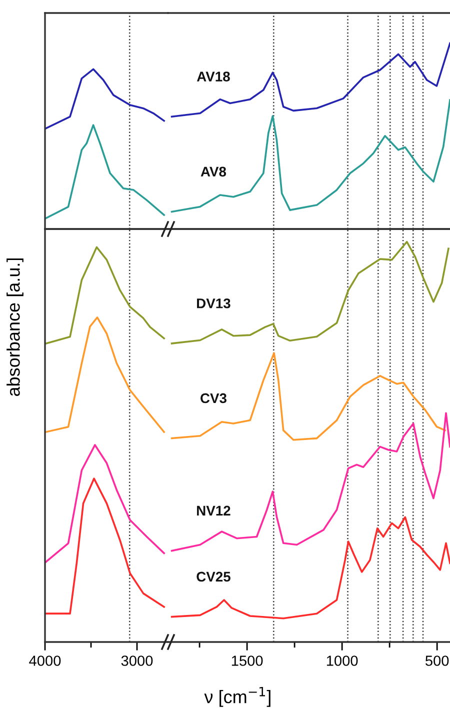 This screenshot has height=715, width=450. What do you see at coordinates (15, 327) in the screenshot?
I see `y-axis-title: absorbance [a.u.]` at bounding box center [15, 327].